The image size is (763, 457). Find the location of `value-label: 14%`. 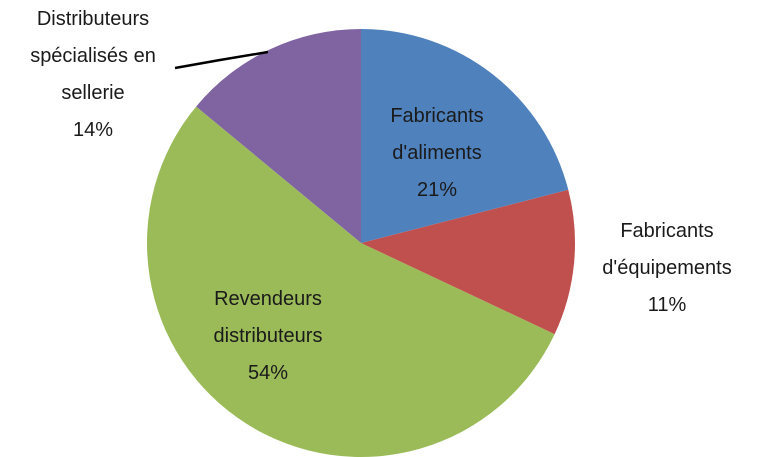

value-label: 14% is located at coordinates (93, 130).